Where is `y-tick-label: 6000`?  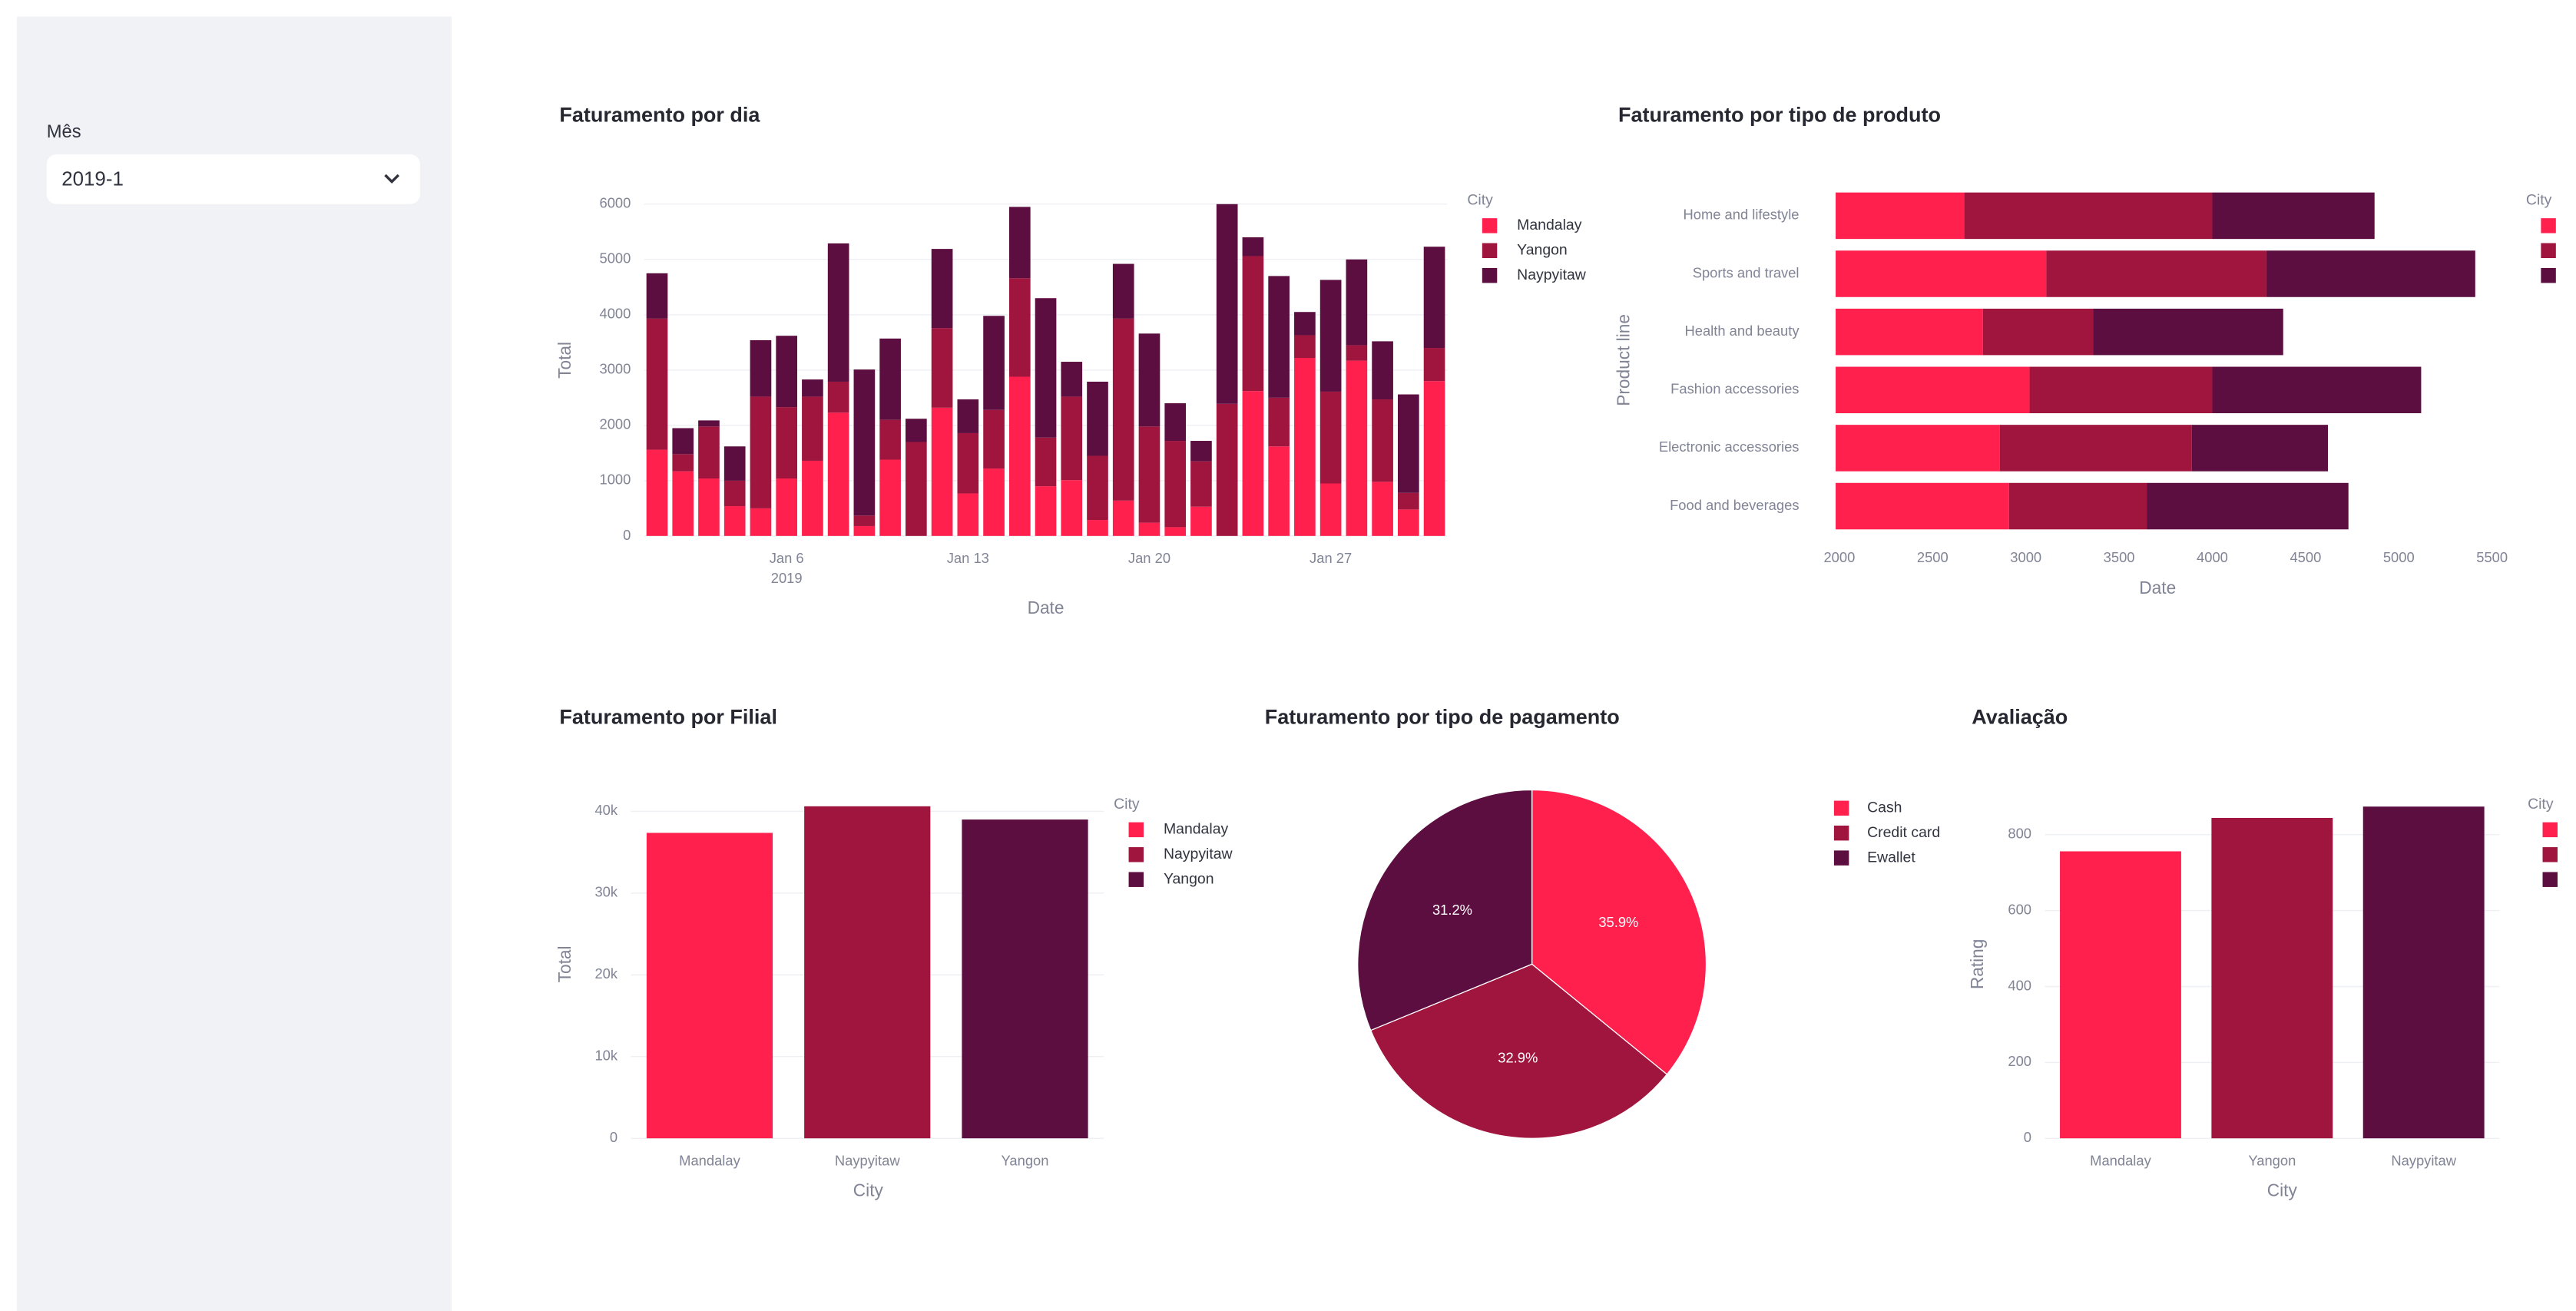
y-tick-label: 6000 is located at coordinates (615, 203).